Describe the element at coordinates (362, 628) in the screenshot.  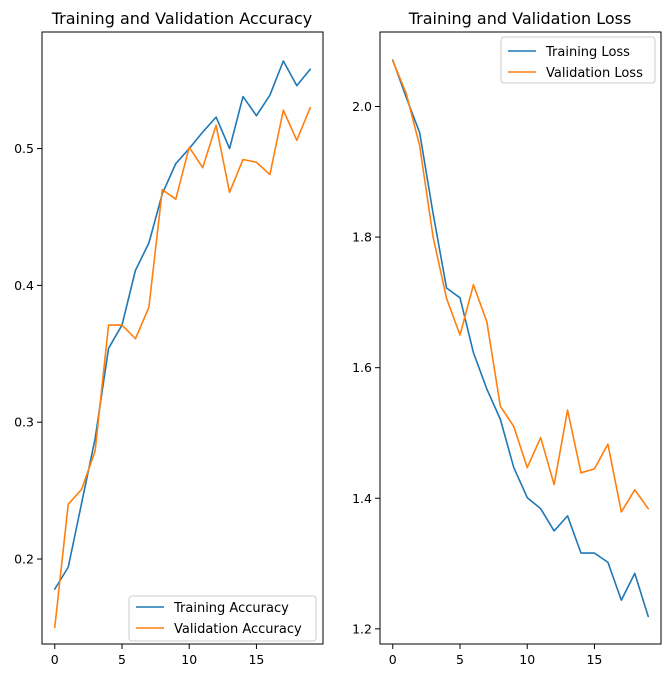
I see `y-tick-label: 1.2` at that location.